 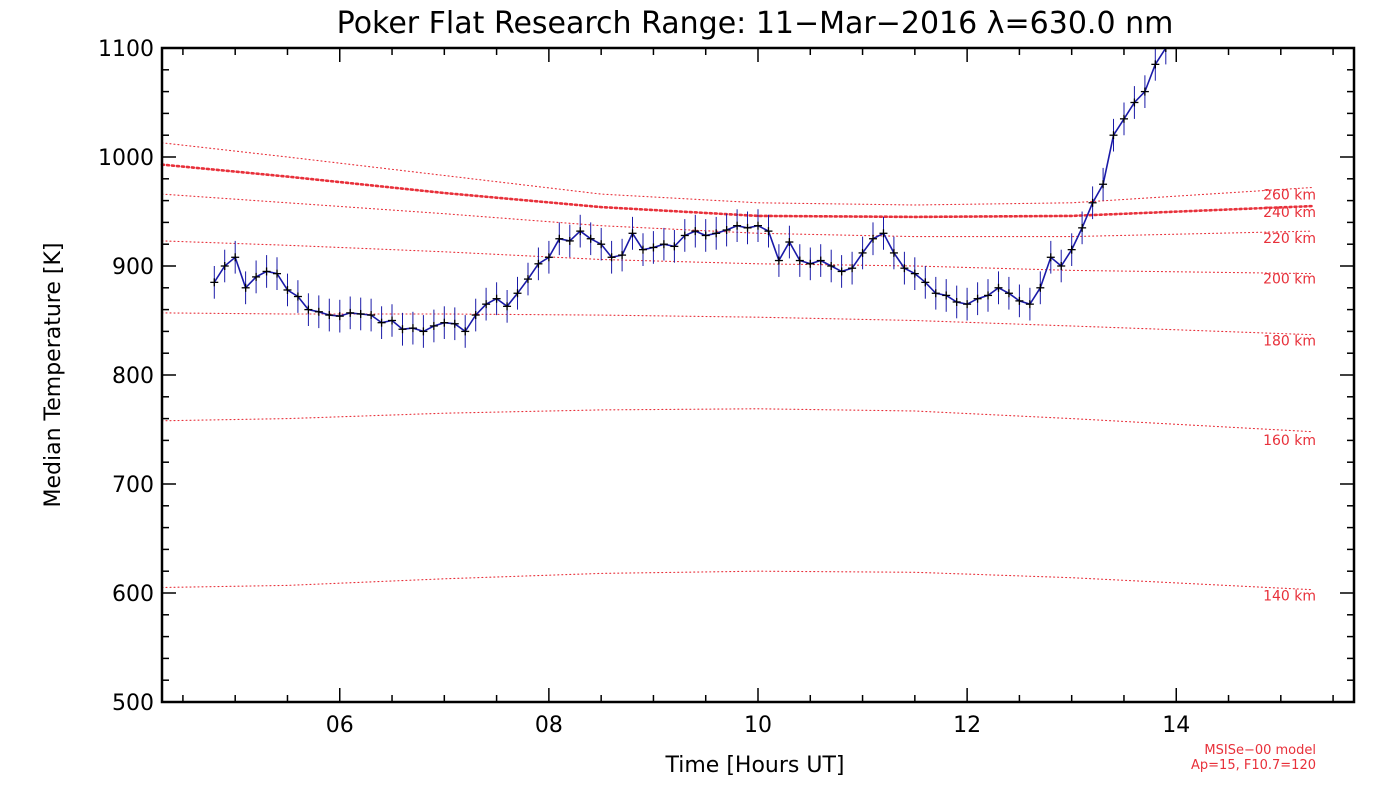 I want to click on x-axis-title: Time [Hours UT], so click(x=755, y=765).